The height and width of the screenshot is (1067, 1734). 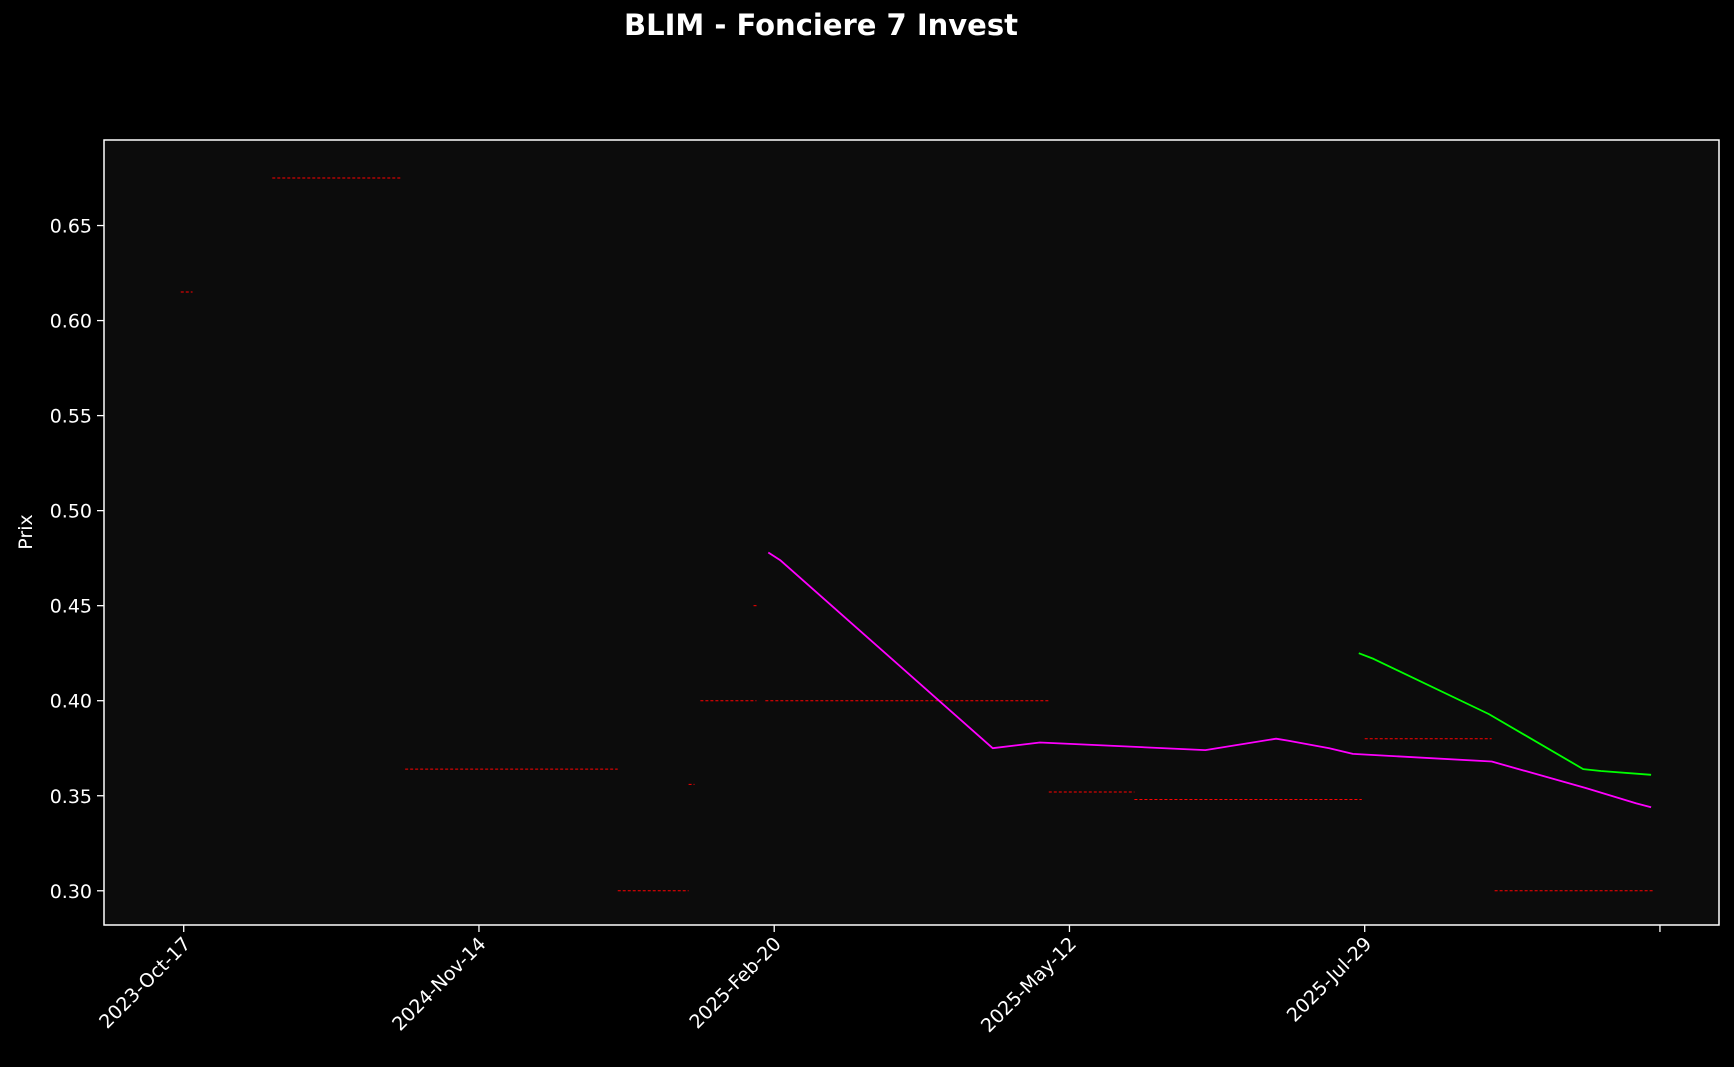 What do you see at coordinates (145, 983) in the screenshot?
I see `x-tick-label: 2023-Oct-17` at bounding box center [145, 983].